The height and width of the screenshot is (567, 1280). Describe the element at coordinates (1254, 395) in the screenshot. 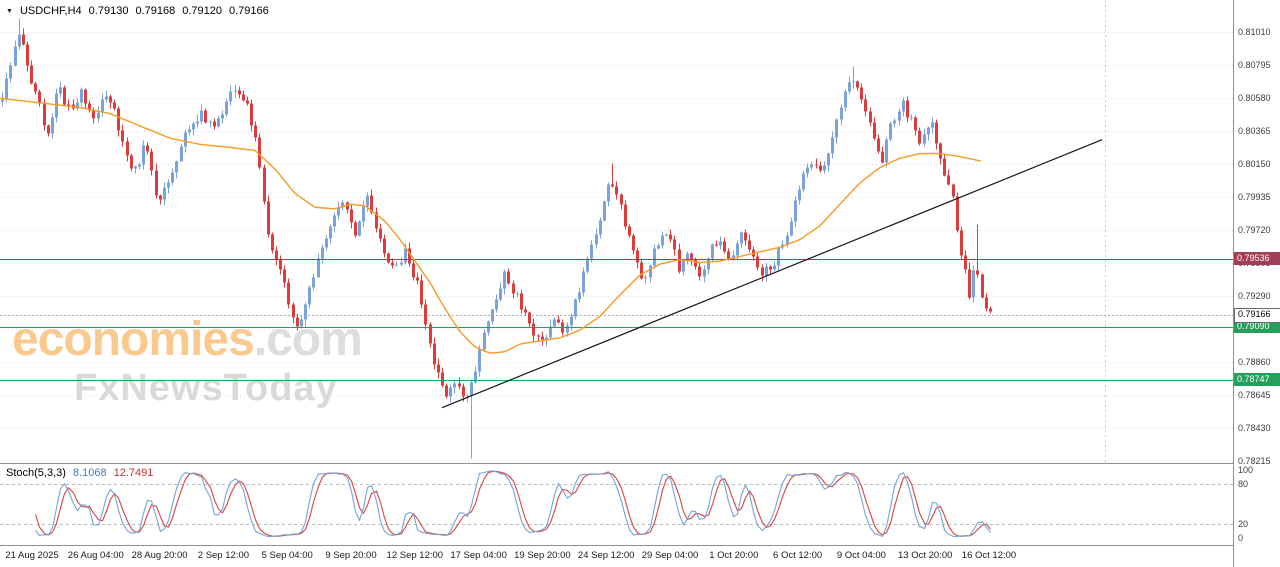

I see `price-tick-label: 0.78645` at that location.